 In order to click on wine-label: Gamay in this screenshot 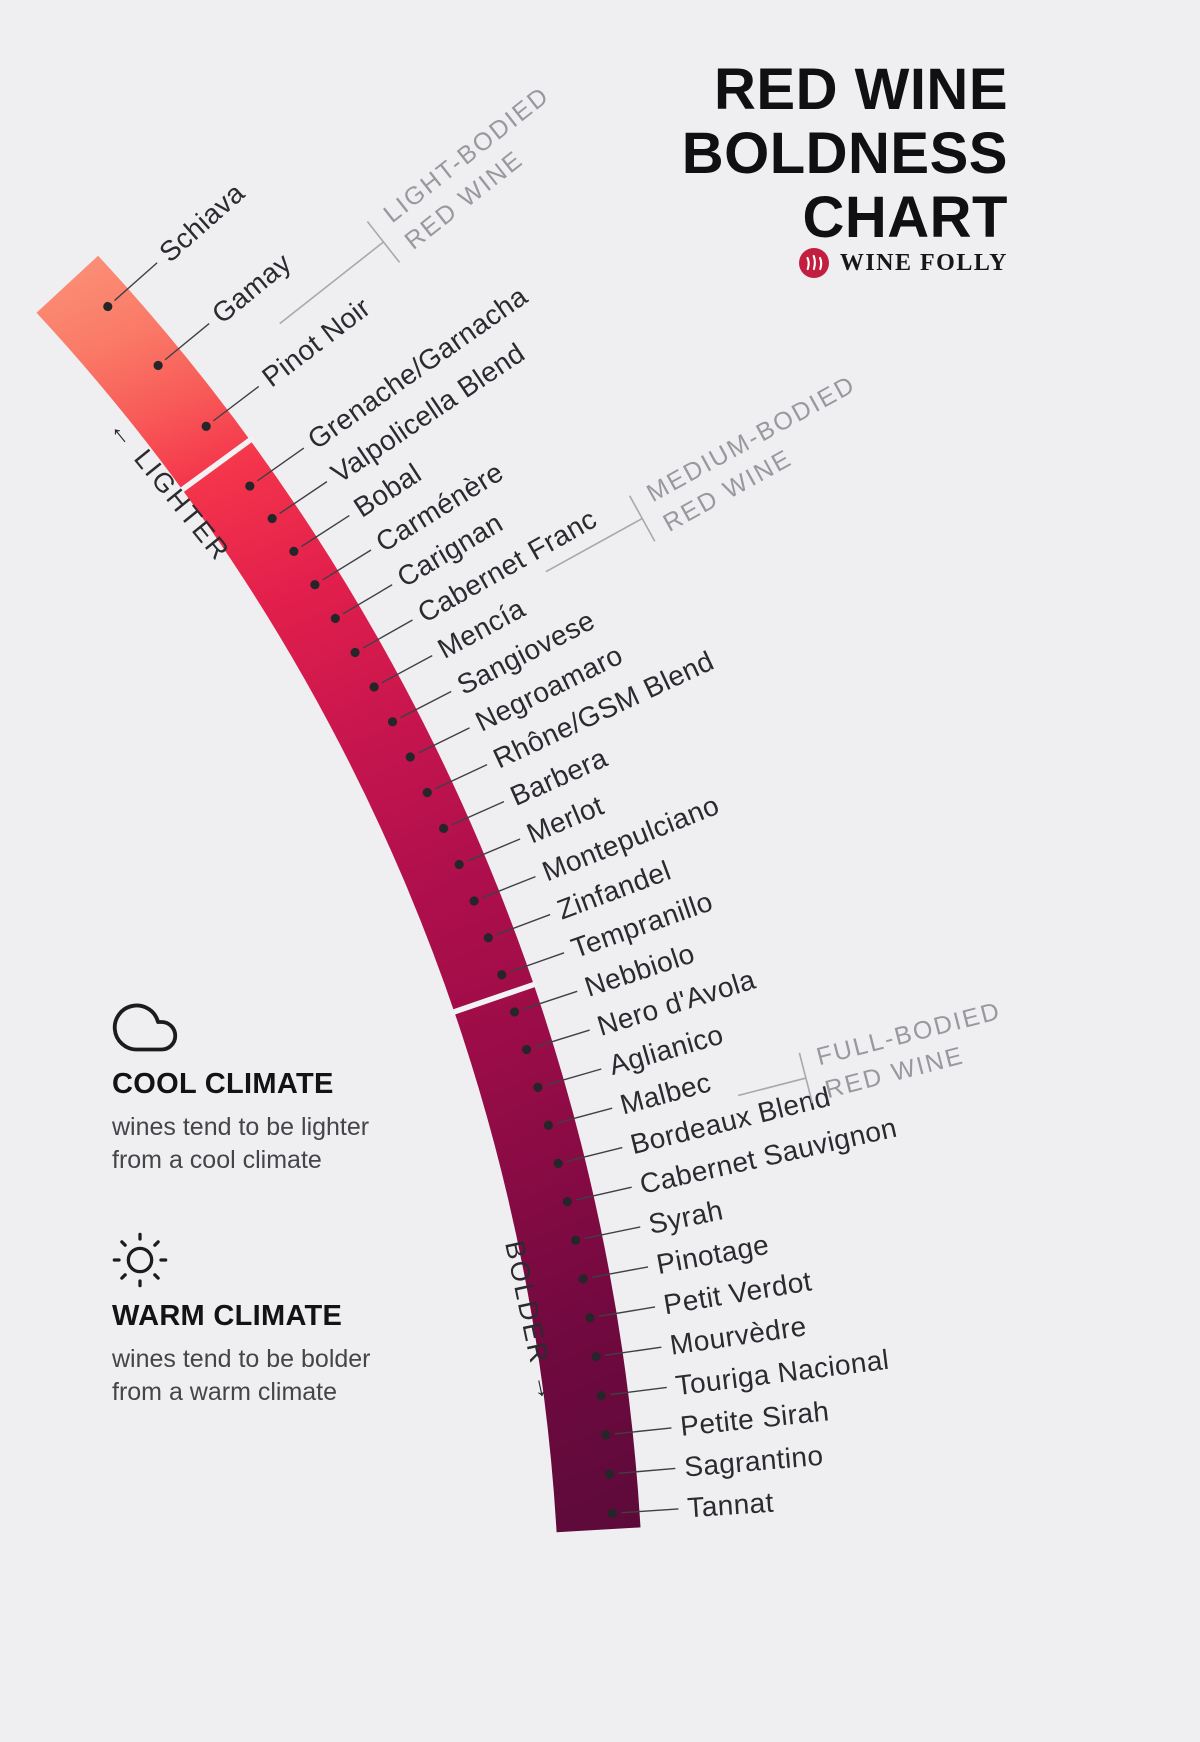, I will do `click(251, 288)`.